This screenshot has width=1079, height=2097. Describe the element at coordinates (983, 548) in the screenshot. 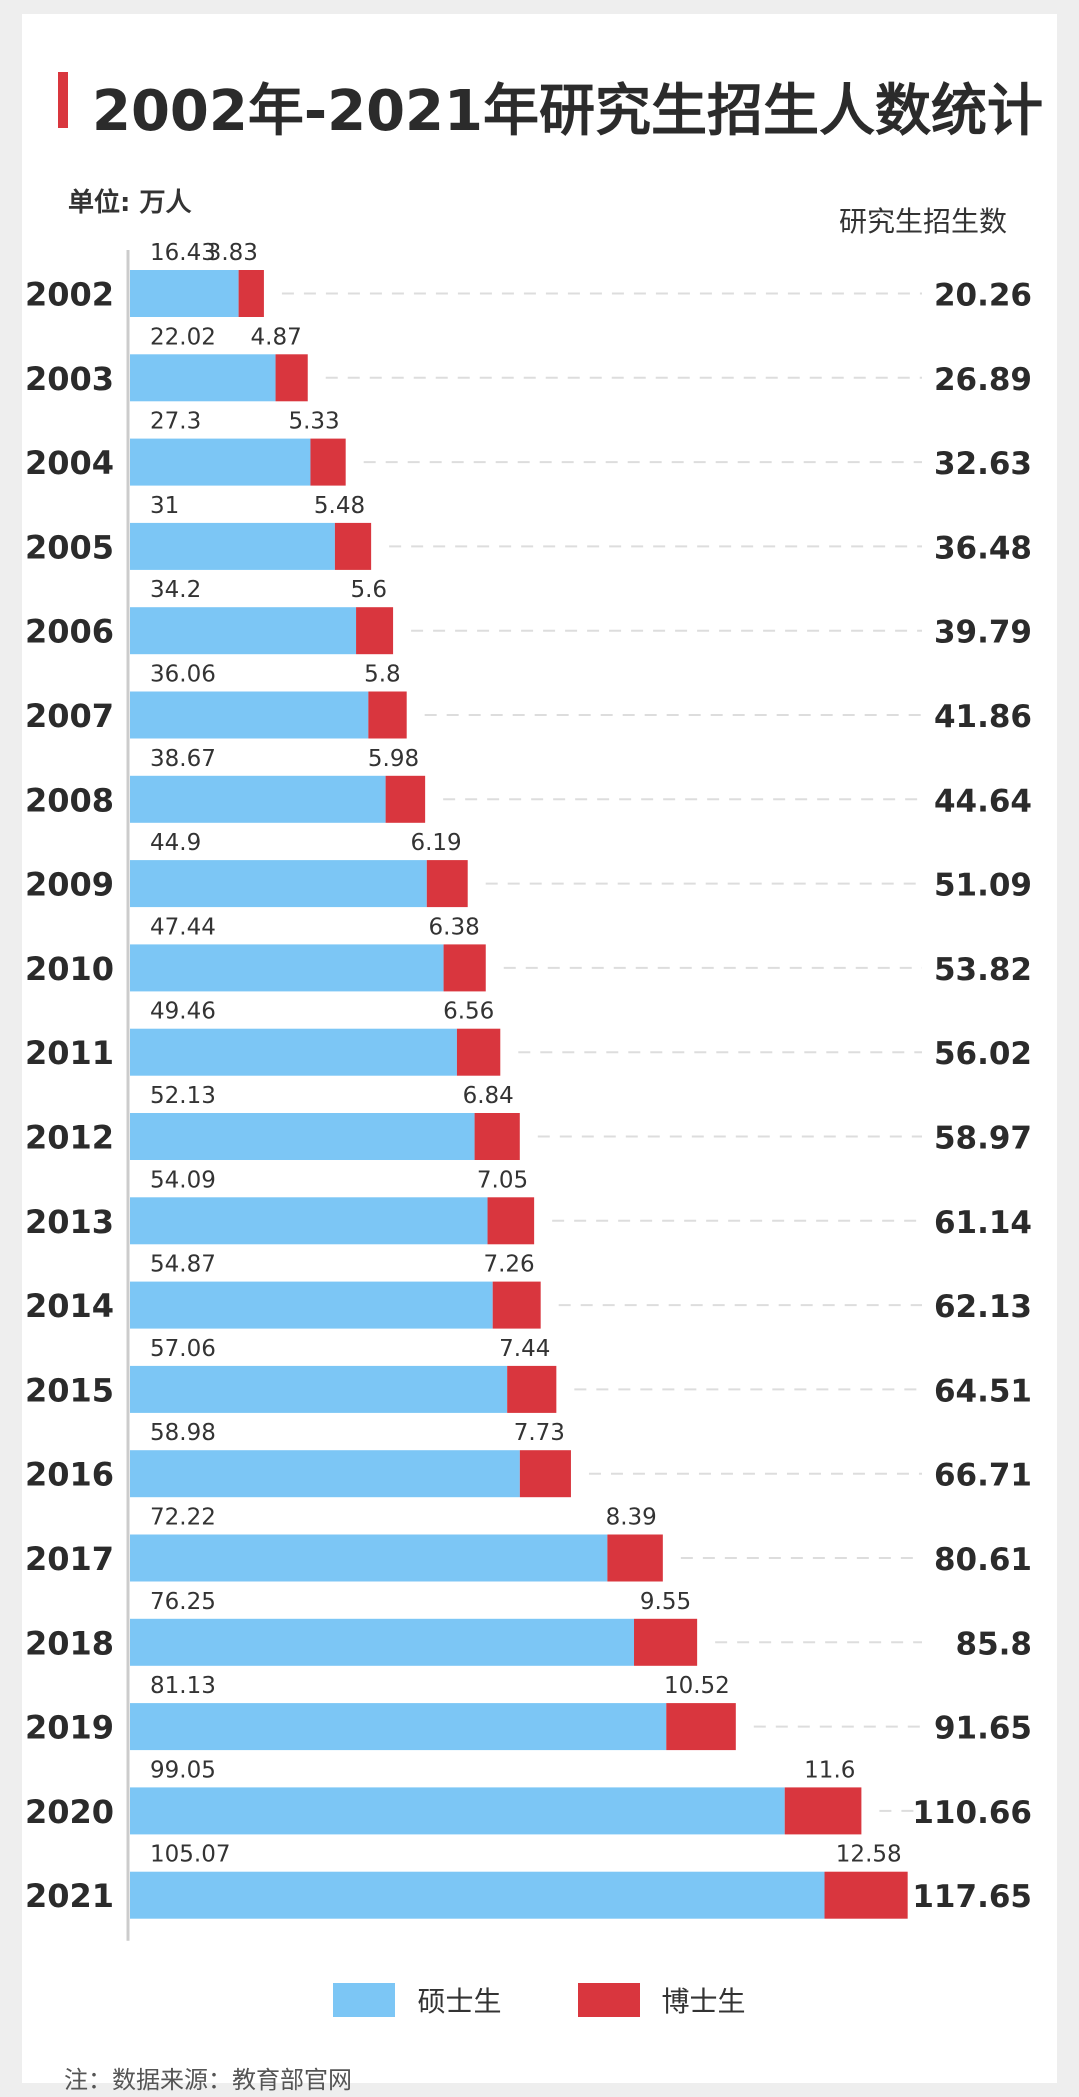

I see `total-value-label: 36.48` at that location.